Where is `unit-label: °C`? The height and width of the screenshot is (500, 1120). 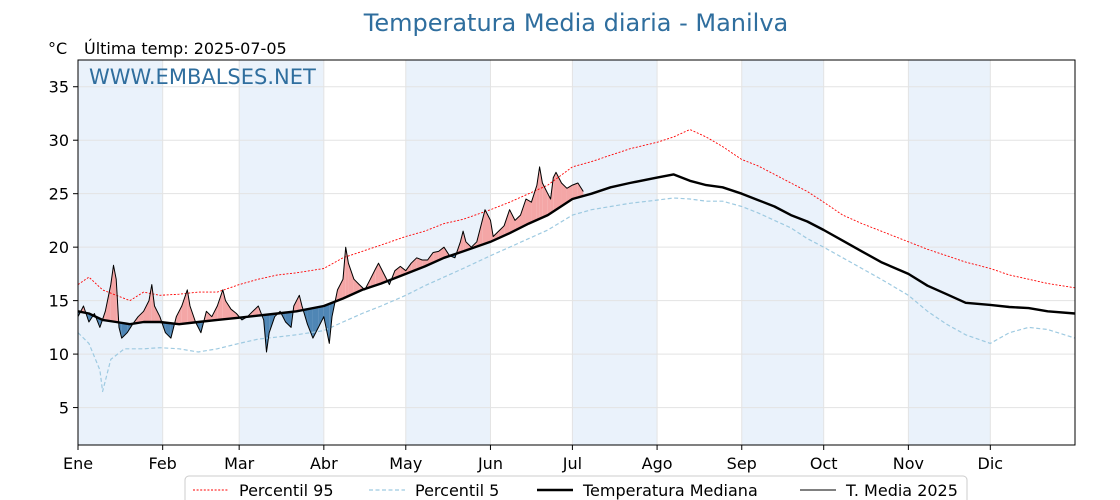
unit-label: °C is located at coordinates (57, 48).